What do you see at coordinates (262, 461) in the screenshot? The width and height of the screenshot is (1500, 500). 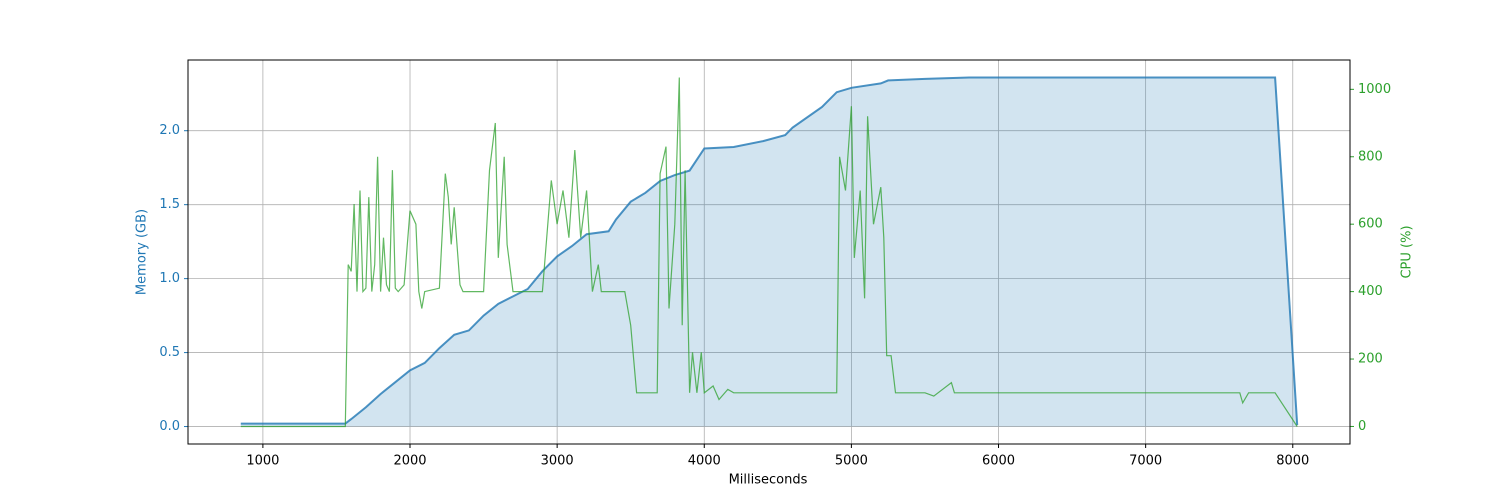 I see `x-tick-label: 1000` at bounding box center [262, 461].